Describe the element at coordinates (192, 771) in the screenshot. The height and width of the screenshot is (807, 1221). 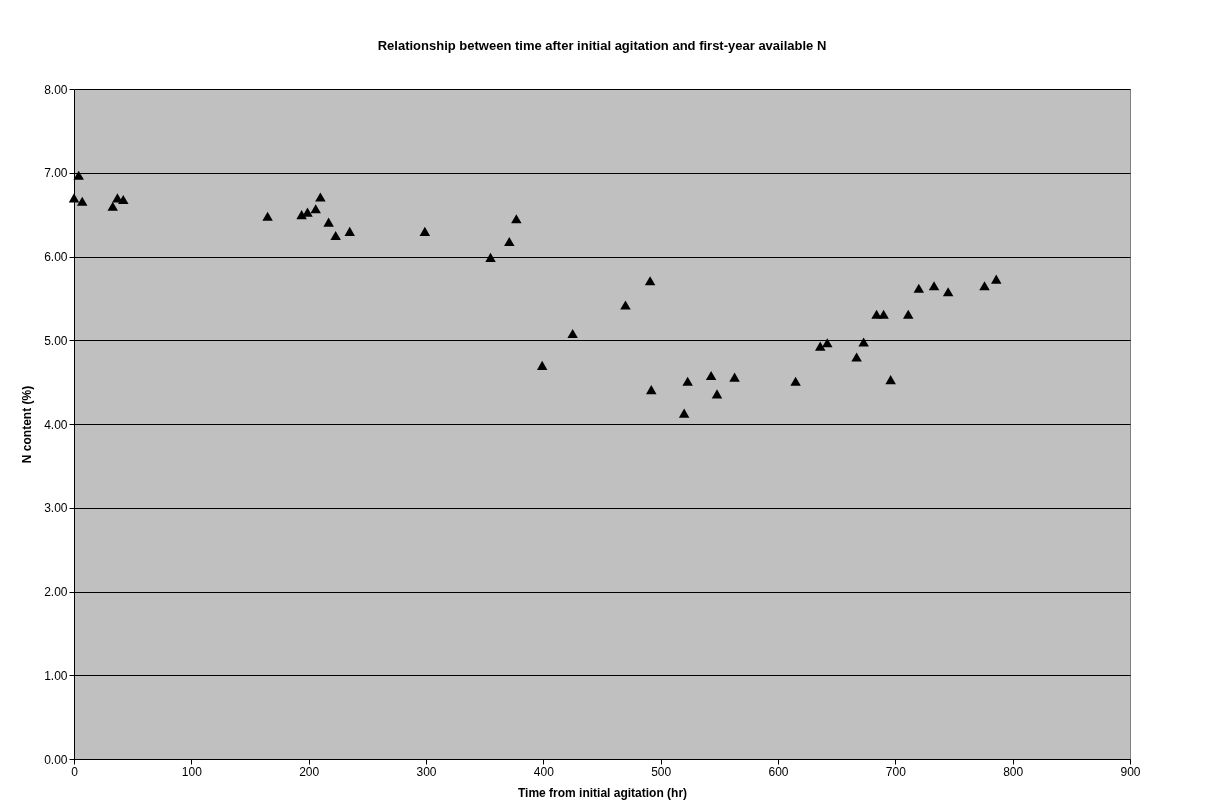
I see `x-tick-label: 100` at that location.